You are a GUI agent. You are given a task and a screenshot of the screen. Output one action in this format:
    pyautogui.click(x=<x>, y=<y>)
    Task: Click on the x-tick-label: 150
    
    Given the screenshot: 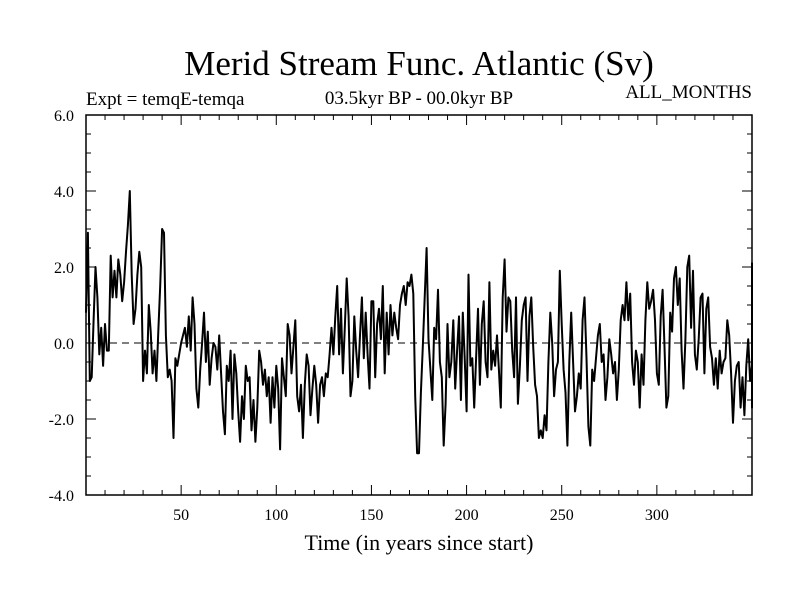 What is the action you would take?
    pyautogui.click(x=371, y=515)
    